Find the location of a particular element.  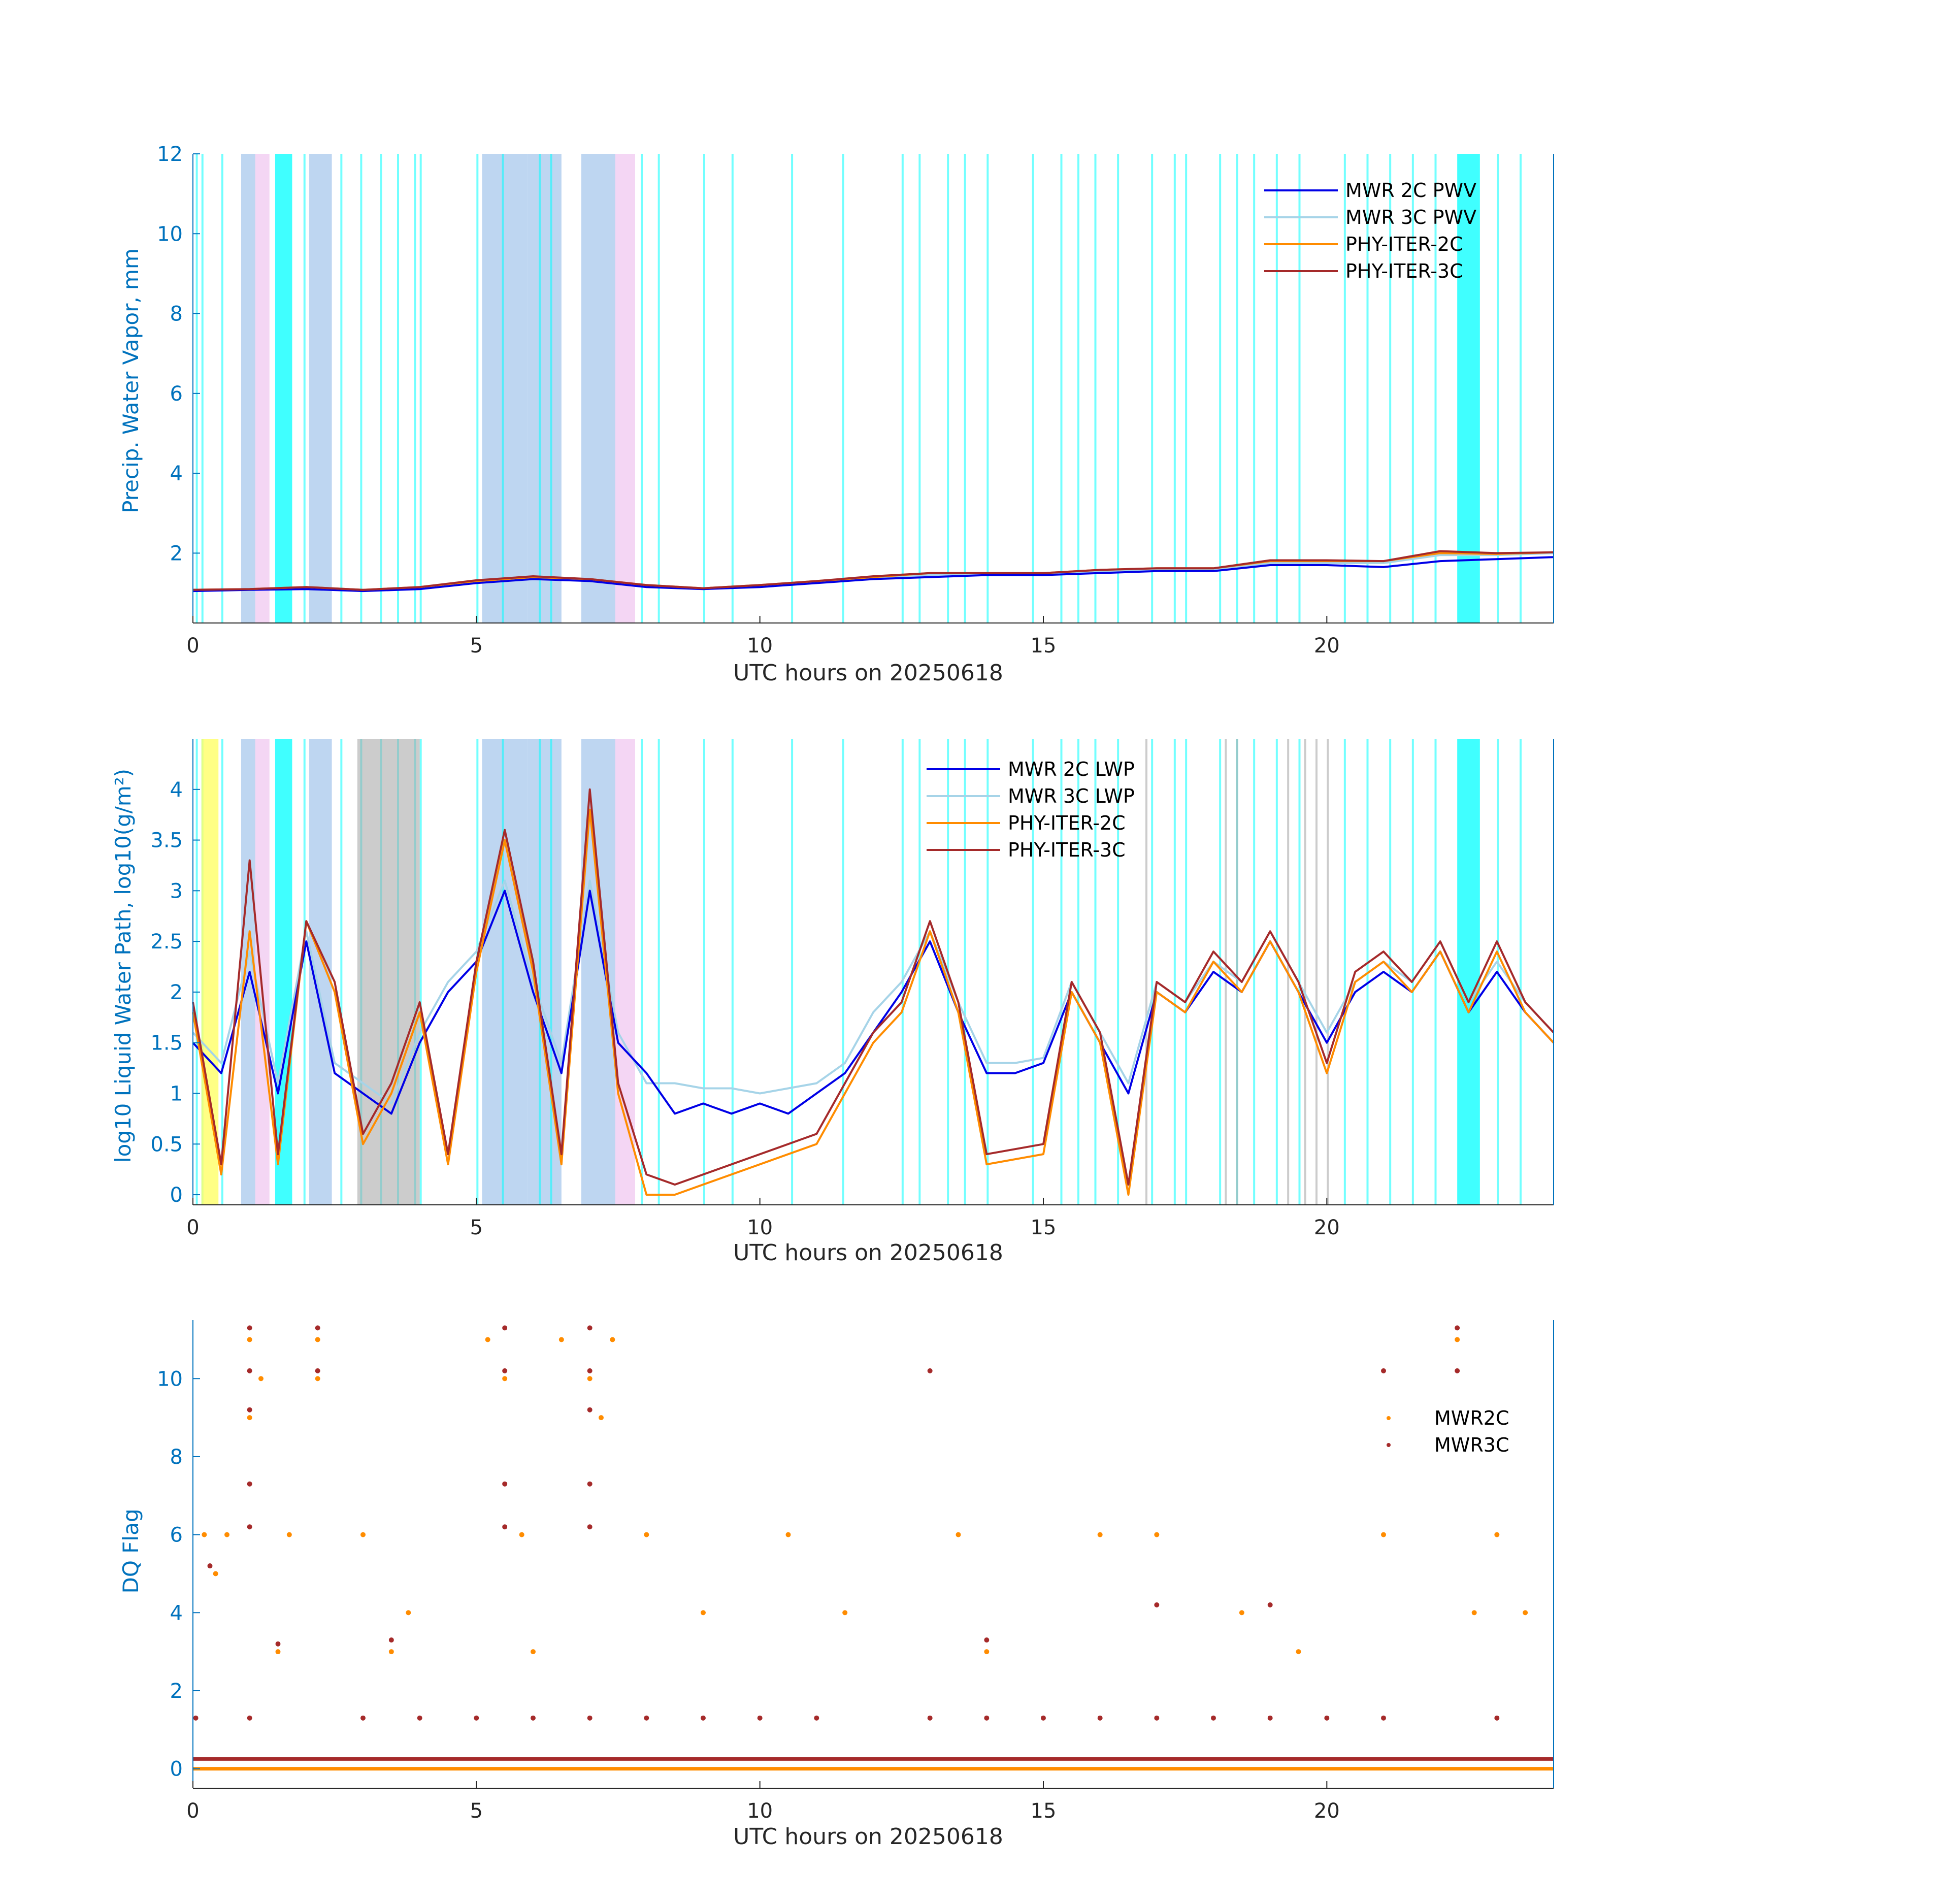

pwv-x-axis-label: UTC hours on 20250618 is located at coordinates (868, 673).